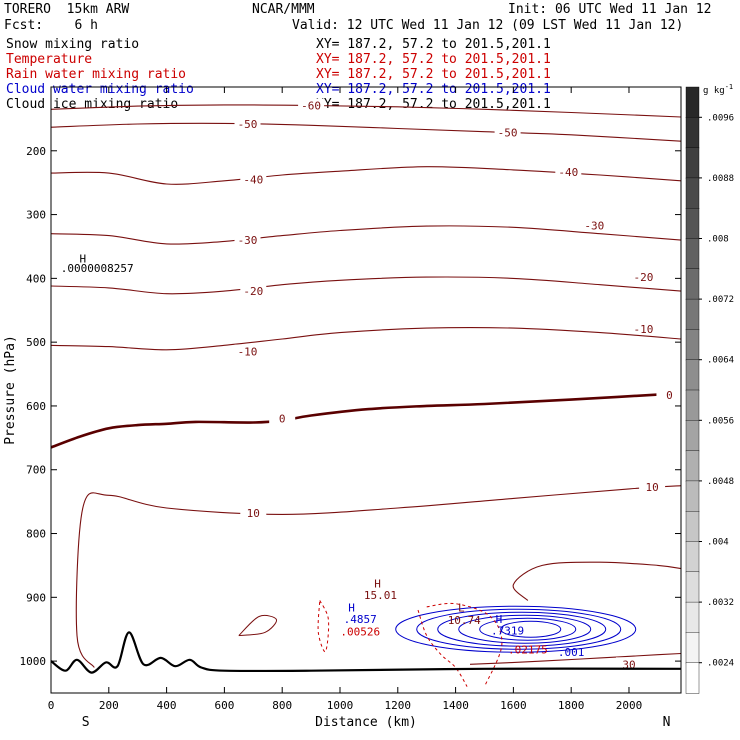 The width and height of the screenshot is (740, 740). I want to click on x-tick-label: 400, so click(167, 705).